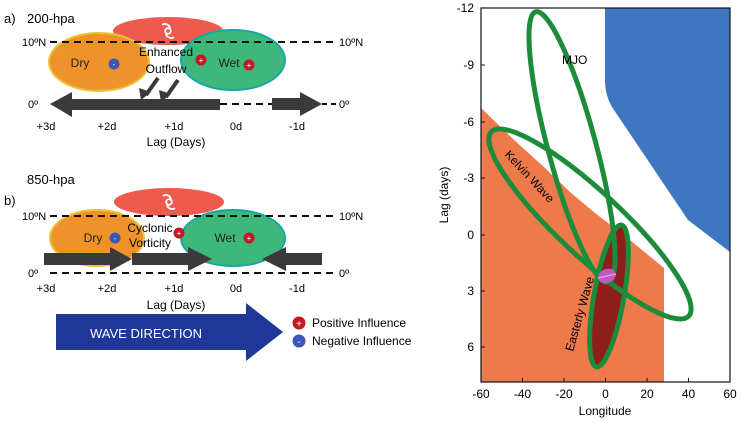  Describe the element at coordinates (176, 305) in the screenshot. I see `panel-b-axis-label: Lag (Days)` at that location.